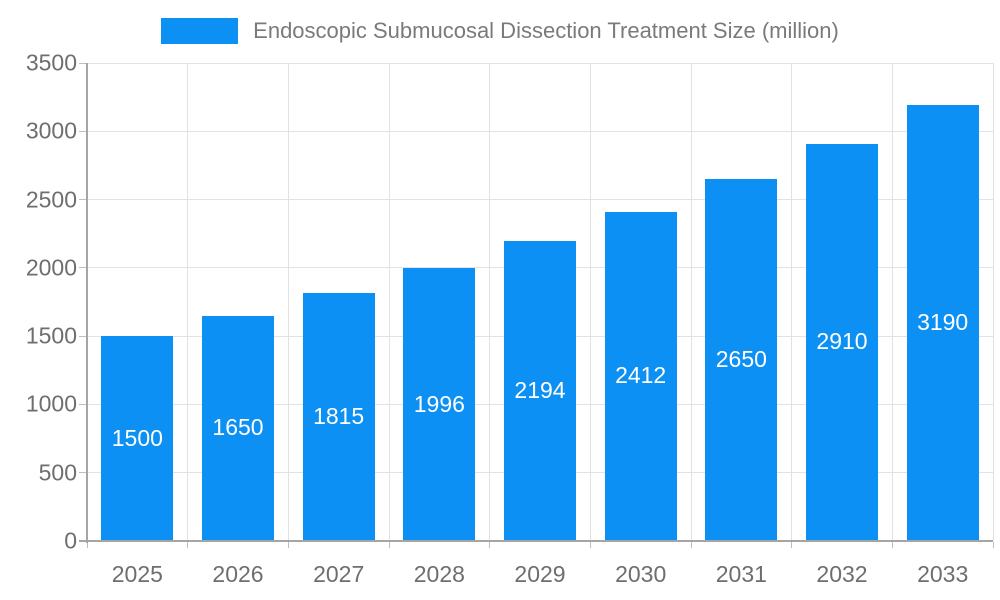 This screenshot has height=600, width=1000. What do you see at coordinates (51, 267) in the screenshot?
I see `y-axis-tick-label: 2000` at bounding box center [51, 267].